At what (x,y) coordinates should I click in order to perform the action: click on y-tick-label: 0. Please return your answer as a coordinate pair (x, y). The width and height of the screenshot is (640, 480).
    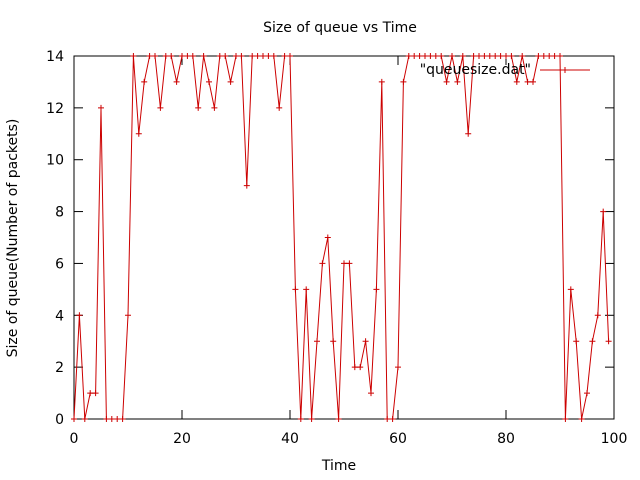
    Looking at the image, I should click on (59, 420).